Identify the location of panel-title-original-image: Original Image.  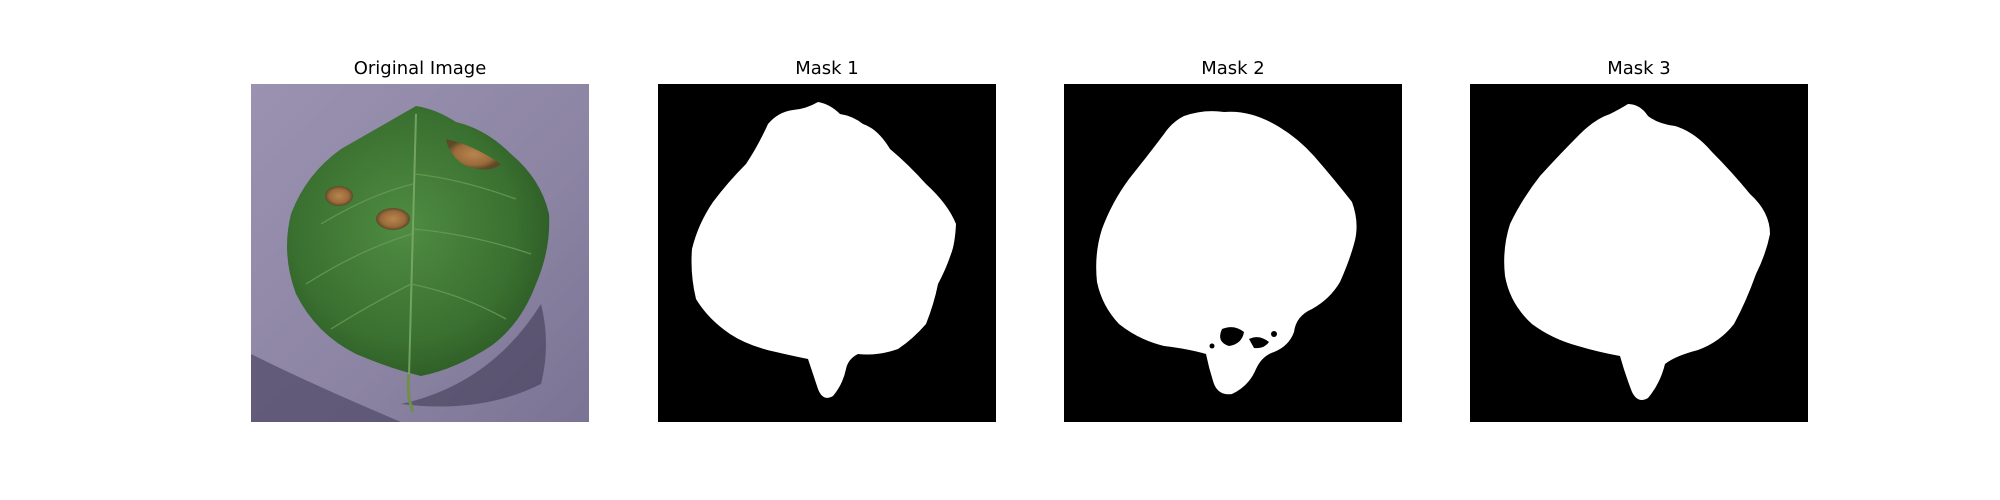
(420, 69).